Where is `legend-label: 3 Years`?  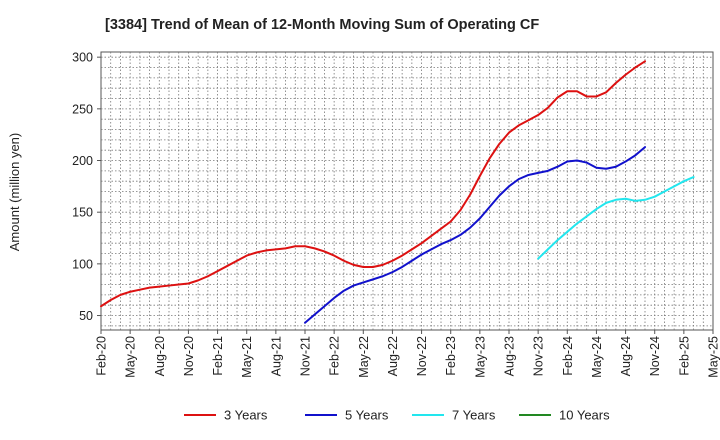 legend-label: 3 Years is located at coordinates (246, 415).